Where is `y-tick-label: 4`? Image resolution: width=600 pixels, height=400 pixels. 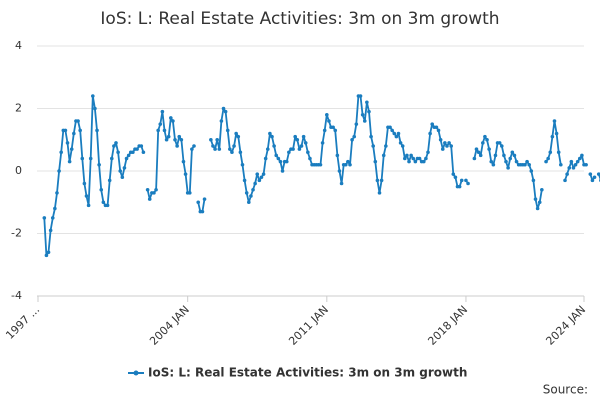 y-tick-label: 4 is located at coordinates (18, 45).